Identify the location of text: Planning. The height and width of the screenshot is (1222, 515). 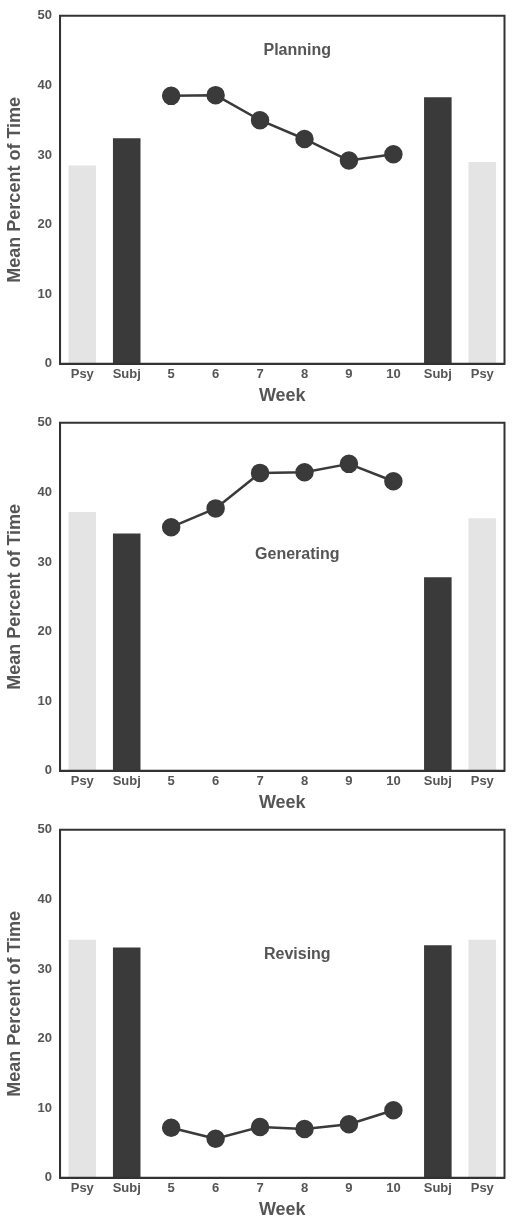
(297, 50).